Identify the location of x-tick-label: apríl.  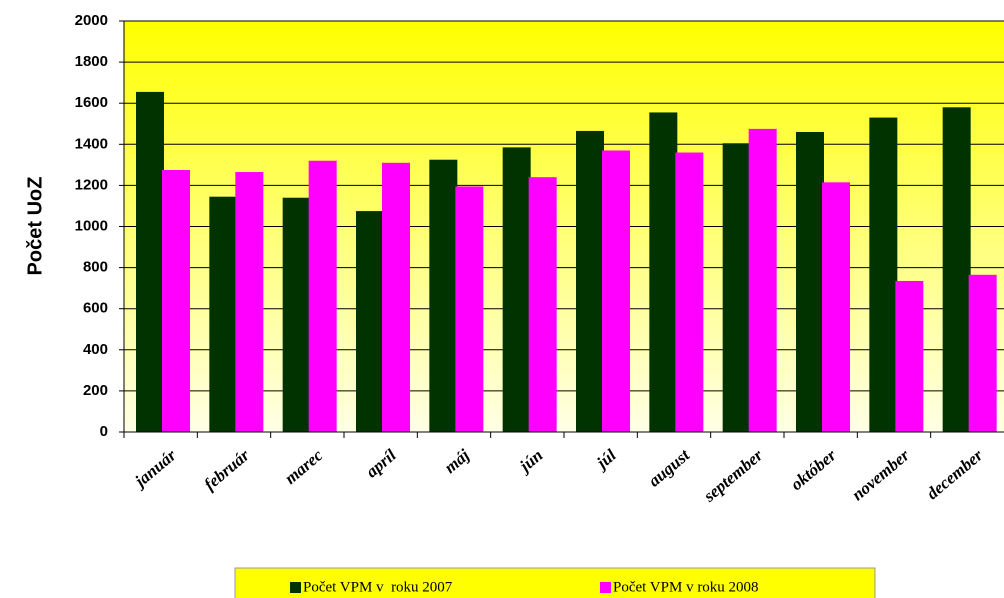
(381, 463).